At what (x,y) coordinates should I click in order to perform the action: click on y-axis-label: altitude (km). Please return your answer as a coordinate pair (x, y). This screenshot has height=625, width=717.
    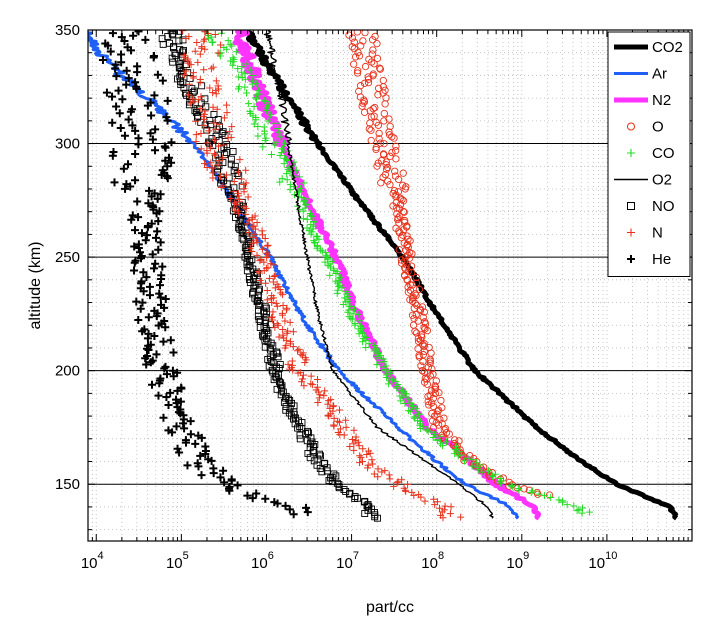
    Looking at the image, I should click on (35, 285).